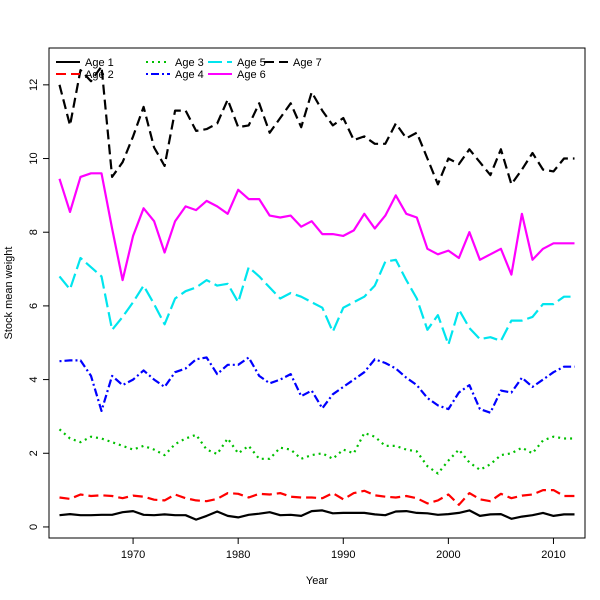  I want to click on x-tick-label: 2000, so click(448, 555).